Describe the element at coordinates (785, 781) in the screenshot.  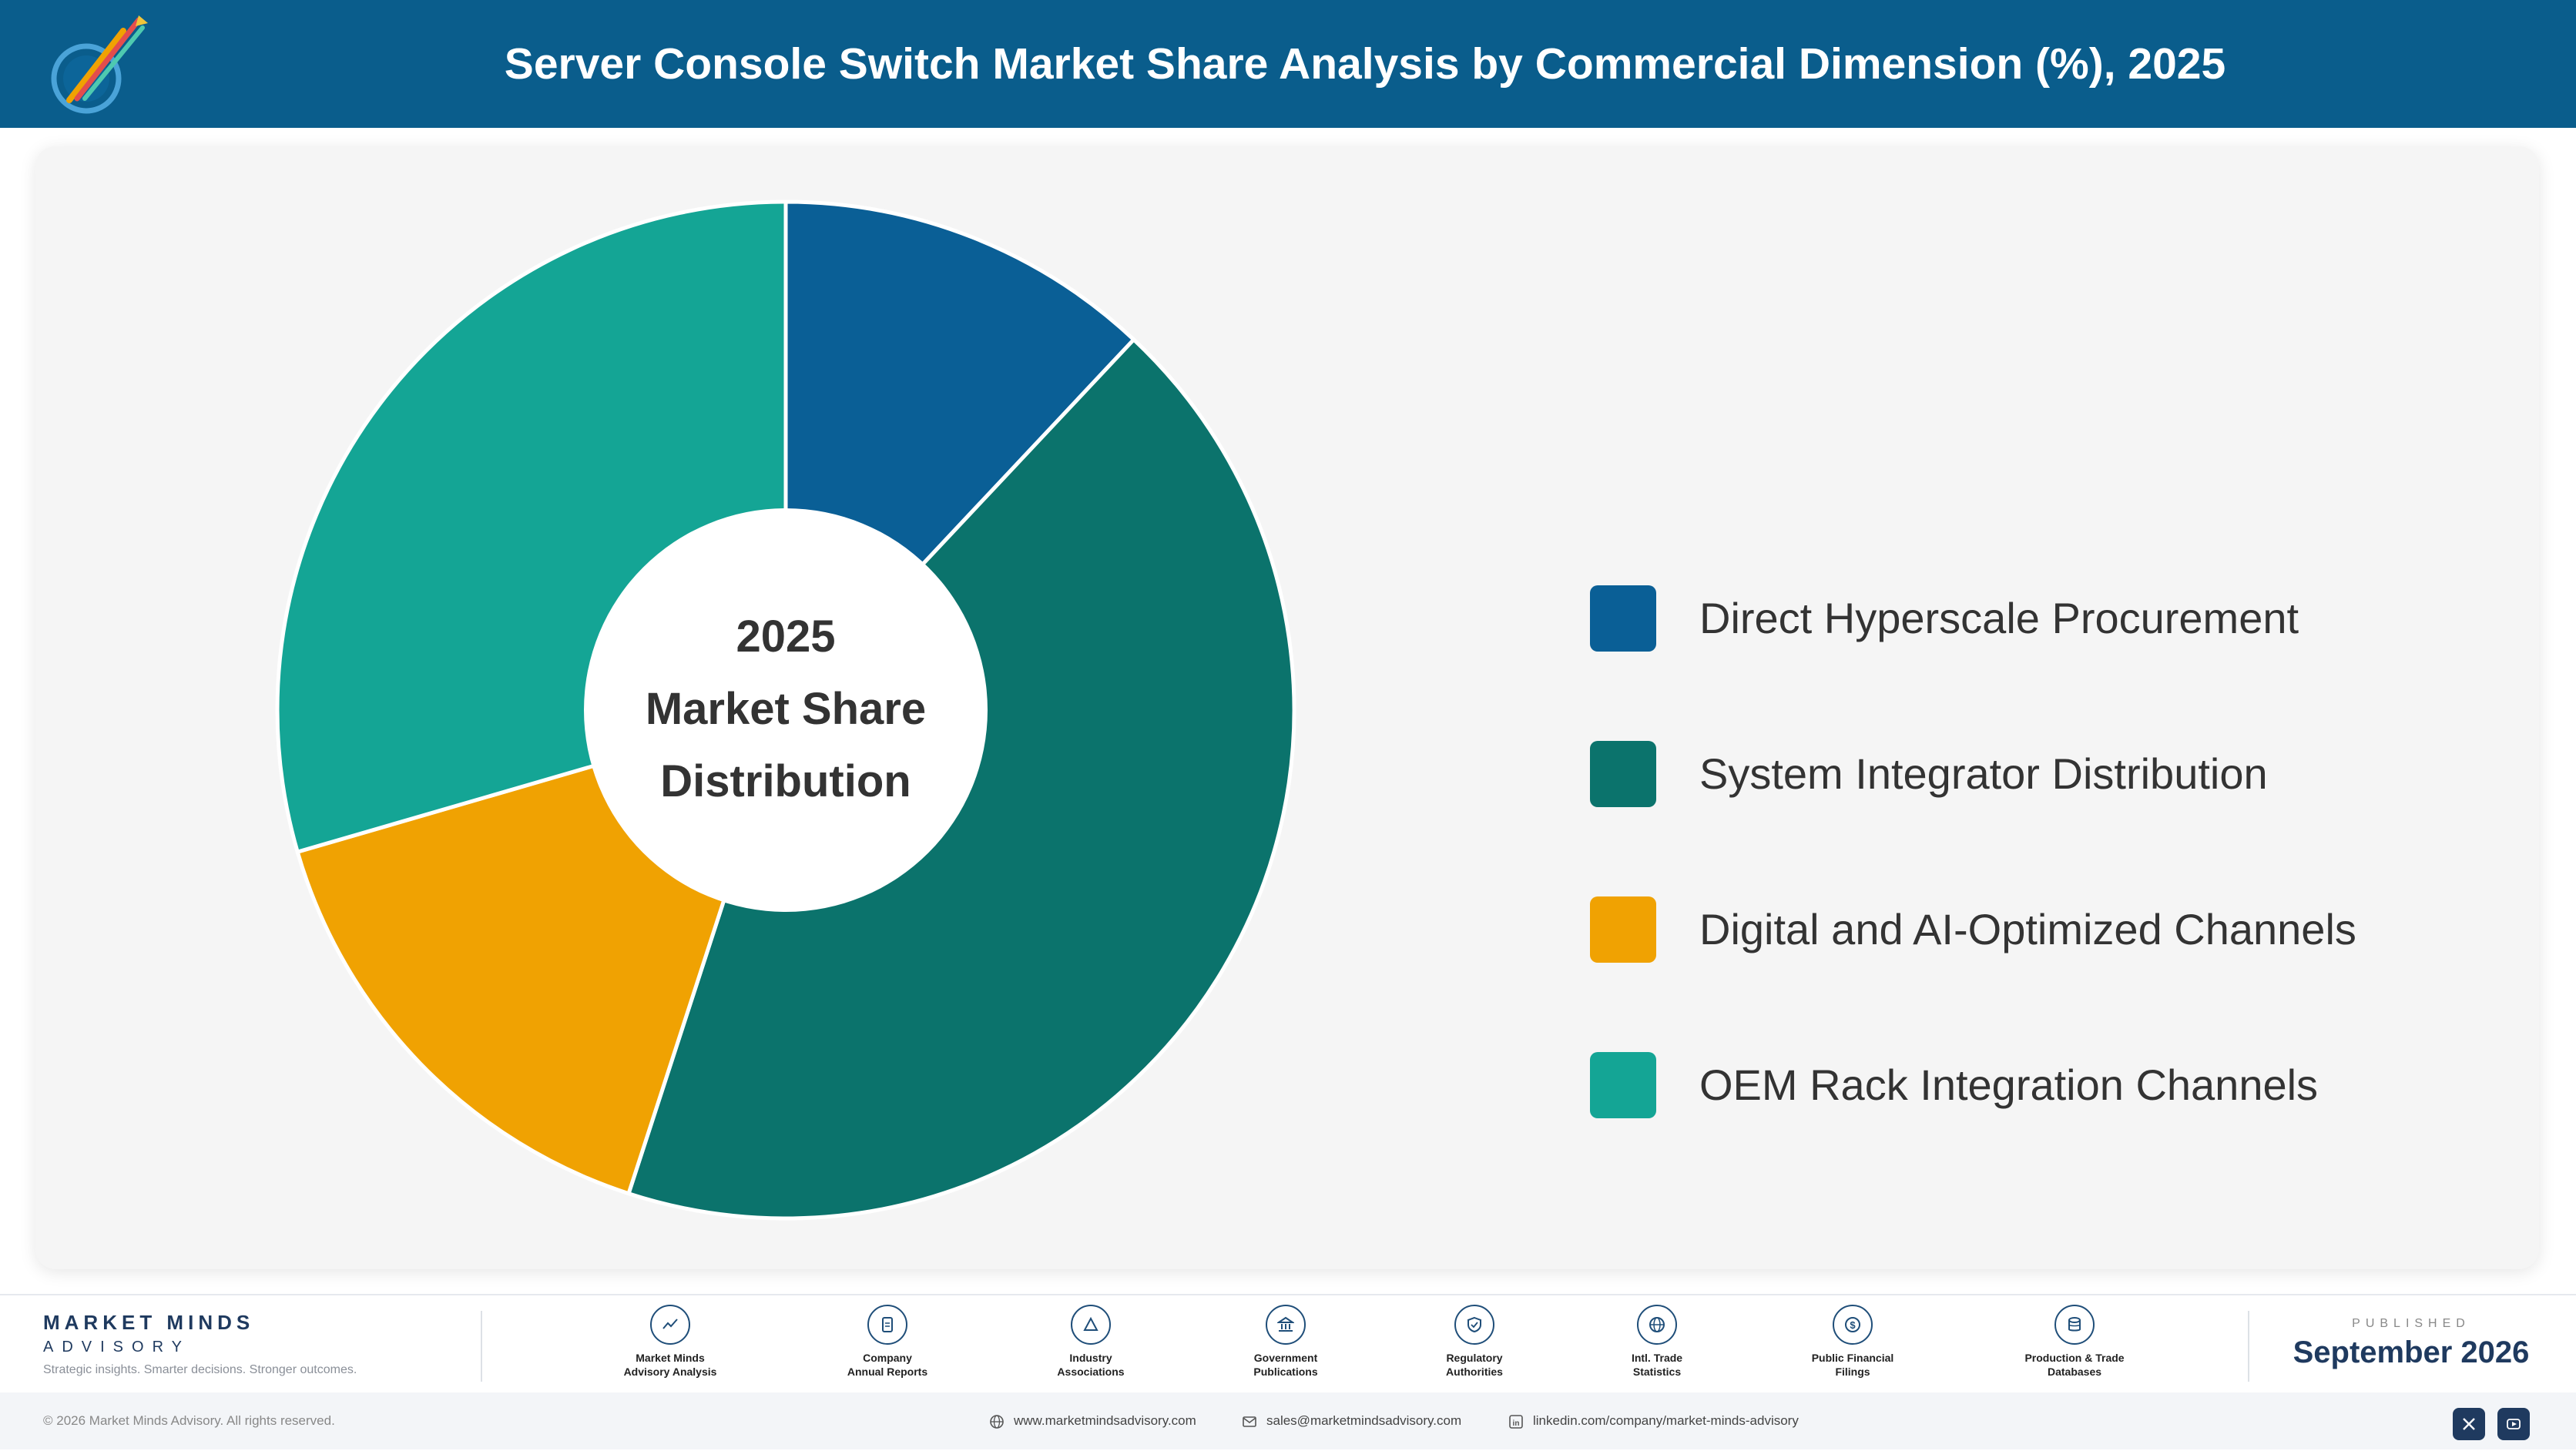
I see `center-label-line-3: Distribution` at that location.